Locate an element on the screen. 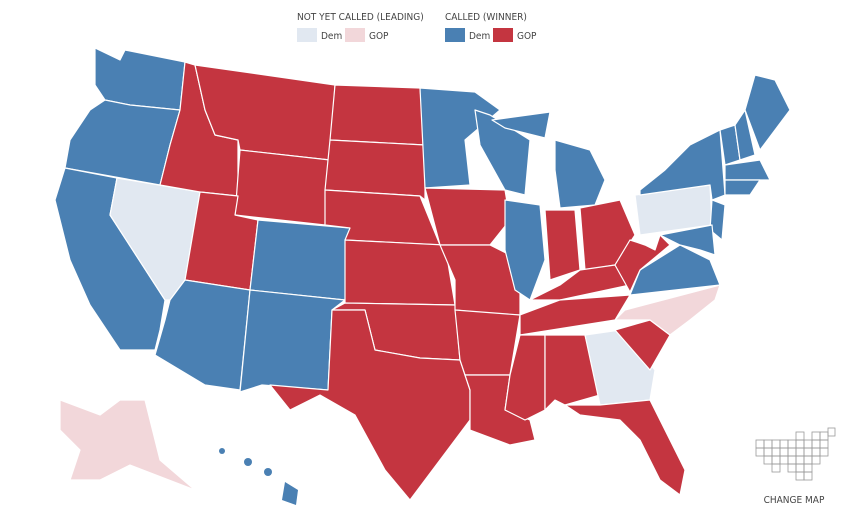 The image size is (841, 527). map-grid-icon is located at coordinates (795, 454).